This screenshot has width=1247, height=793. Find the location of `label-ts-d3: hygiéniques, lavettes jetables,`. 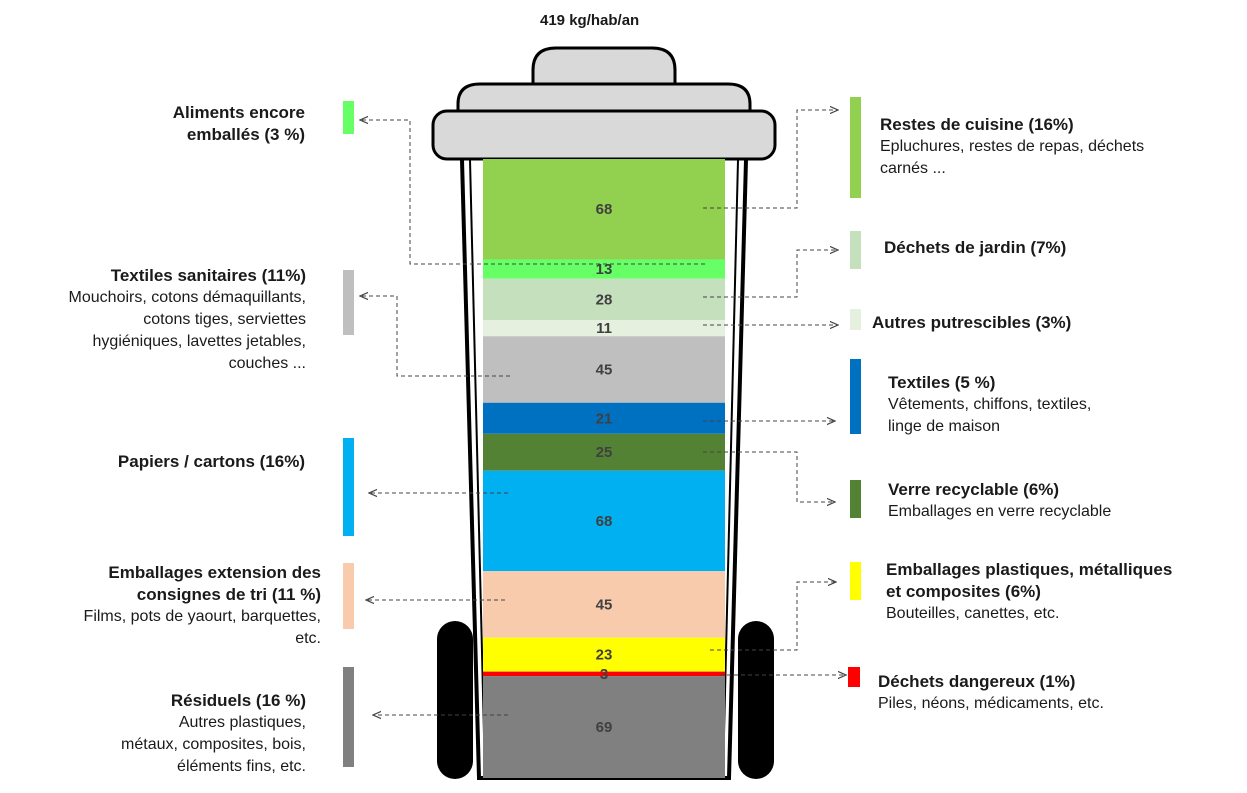

label-ts-d3: hygiéniques, lavettes jetables, is located at coordinates (199, 341).